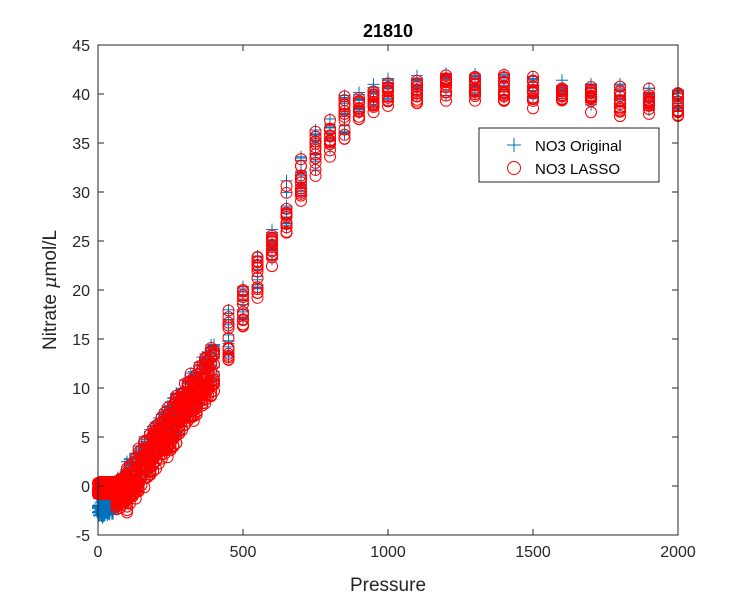 Image resolution: width=750 pixels, height=600 pixels. What do you see at coordinates (98, 552) in the screenshot?
I see `x-tick-label: 0` at bounding box center [98, 552].